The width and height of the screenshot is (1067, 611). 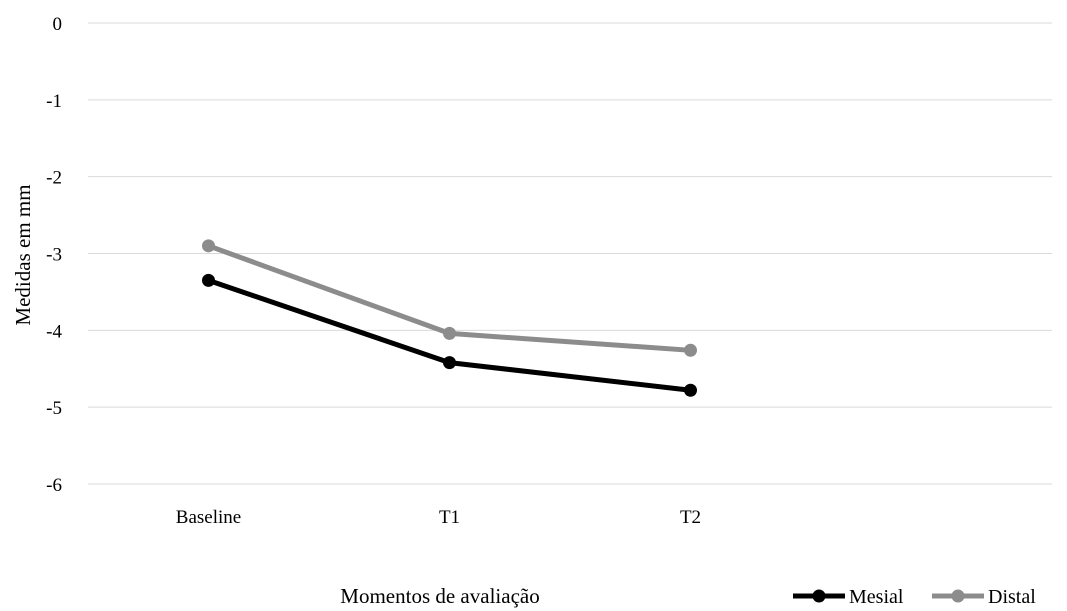 I want to click on y-tick-label: 0, so click(x=58, y=24).